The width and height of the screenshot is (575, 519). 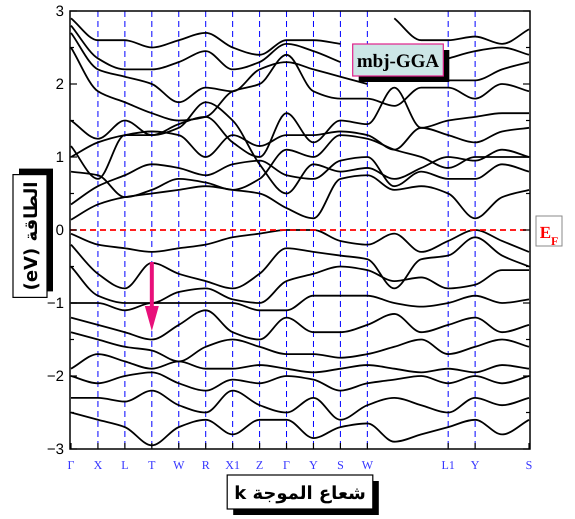 What do you see at coordinates (125, 465) in the screenshot?
I see `x-tick-label: L` at bounding box center [125, 465].